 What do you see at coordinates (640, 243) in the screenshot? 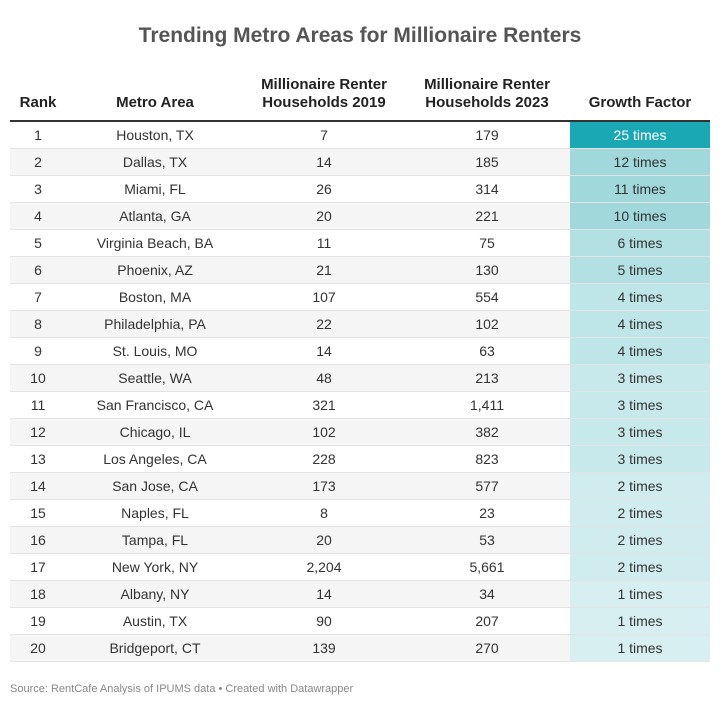
I see `table-cell: 6 times` at bounding box center [640, 243].